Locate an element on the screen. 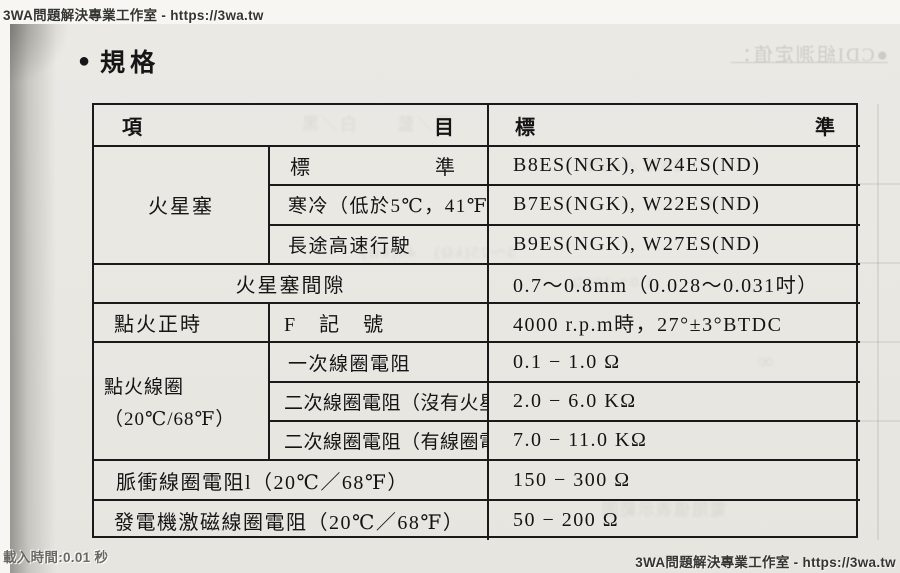  header-std-right: 準 is located at coordinates (825, 127).